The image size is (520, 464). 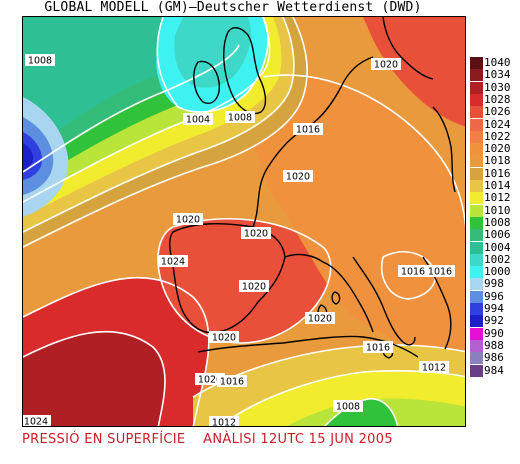 What do you see at coordinates (497, 259) in the screenshot?
I see `legend-label: 1002` at bounding box center [497, 259].